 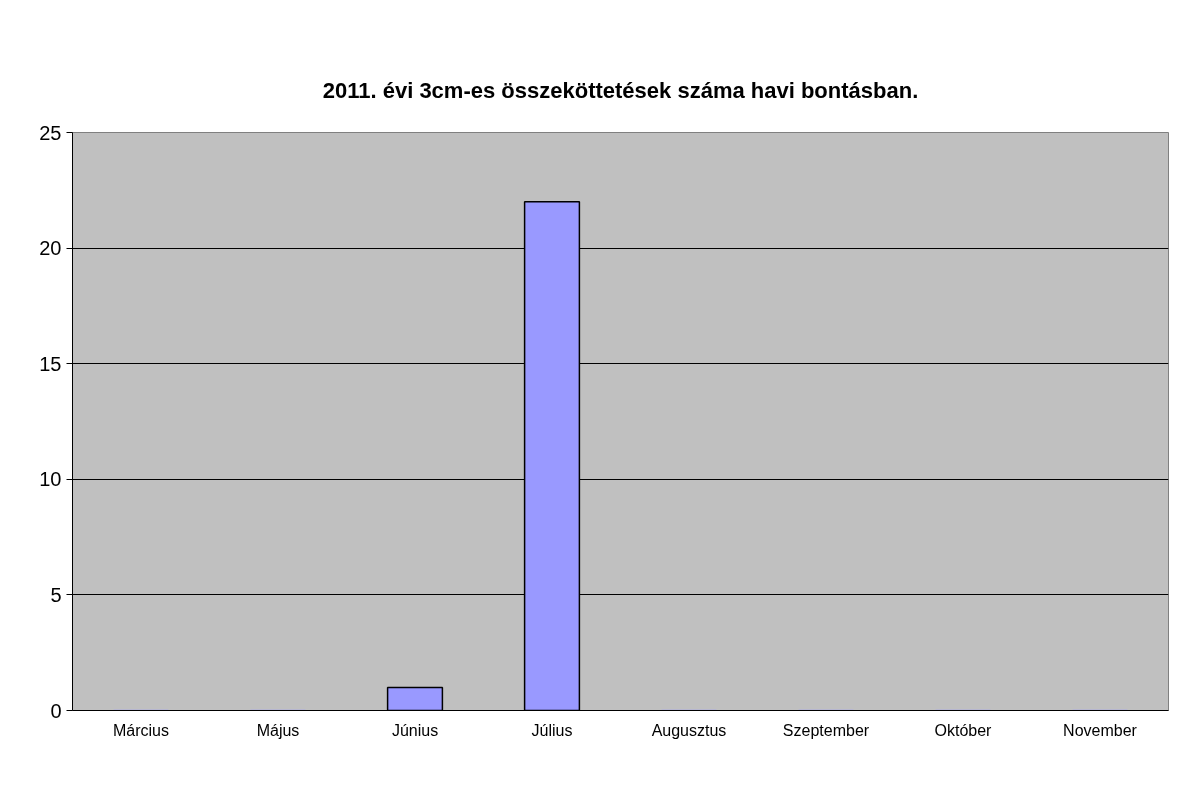 I want to click on x-tick-label: Augusztus, so click(x=689, y=730).